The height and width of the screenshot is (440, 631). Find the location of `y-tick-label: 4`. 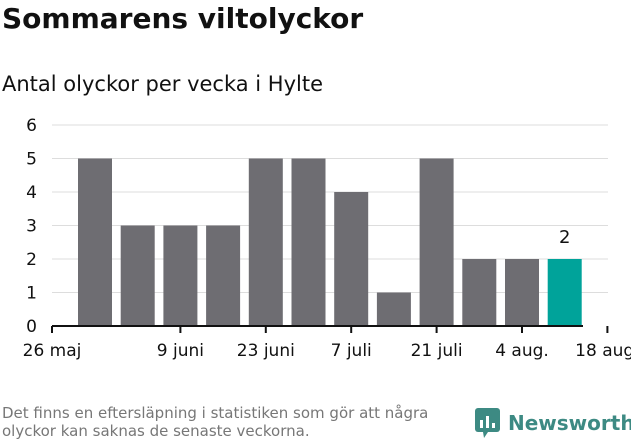

y-tick-label: 4 is located at coordinates (31, 193).